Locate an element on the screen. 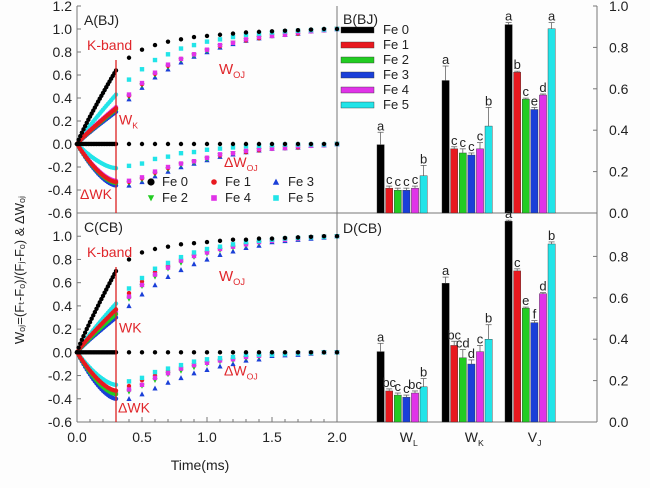 This screenshot has width=650, height=488. category-label: WL is located at coordinates (409, 438).